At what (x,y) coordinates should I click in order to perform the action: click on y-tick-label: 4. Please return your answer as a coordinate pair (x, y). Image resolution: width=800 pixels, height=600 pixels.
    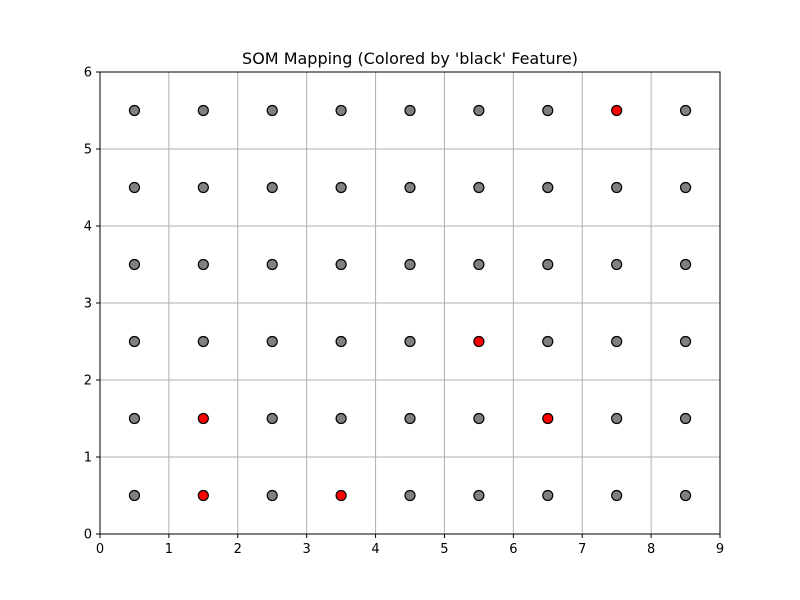
    Looking at the image, I should click on (88, 227).